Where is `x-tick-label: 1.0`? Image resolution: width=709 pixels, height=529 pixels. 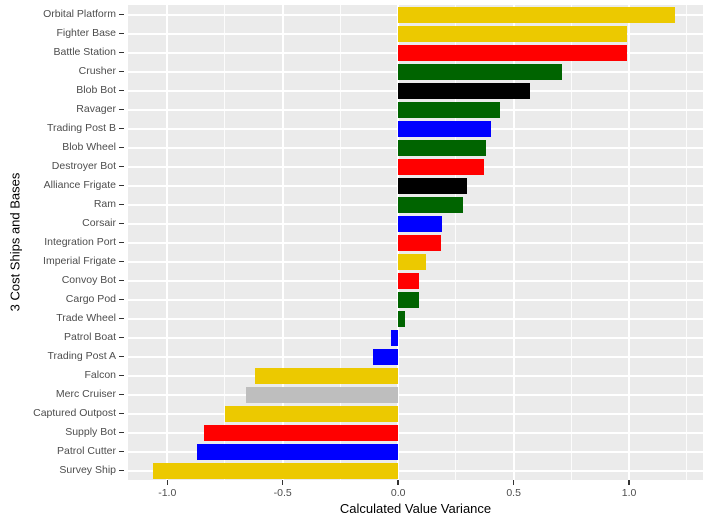
x-tick-label: 1.0 is located at coordinates (629, 493).